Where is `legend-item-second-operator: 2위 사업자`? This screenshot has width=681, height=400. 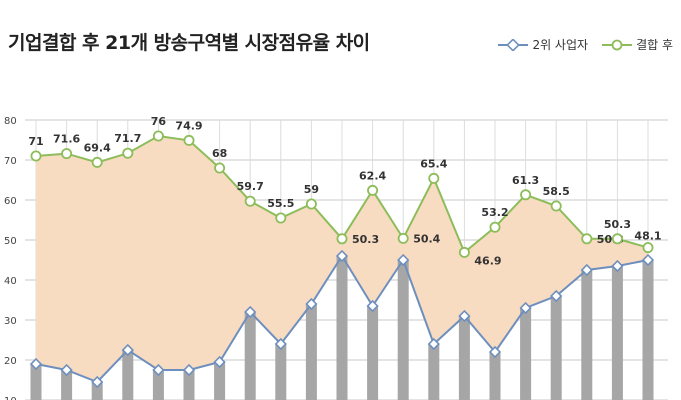 legend-item-second-operator: 2위 사업자 is located at coordinates (543, 44).